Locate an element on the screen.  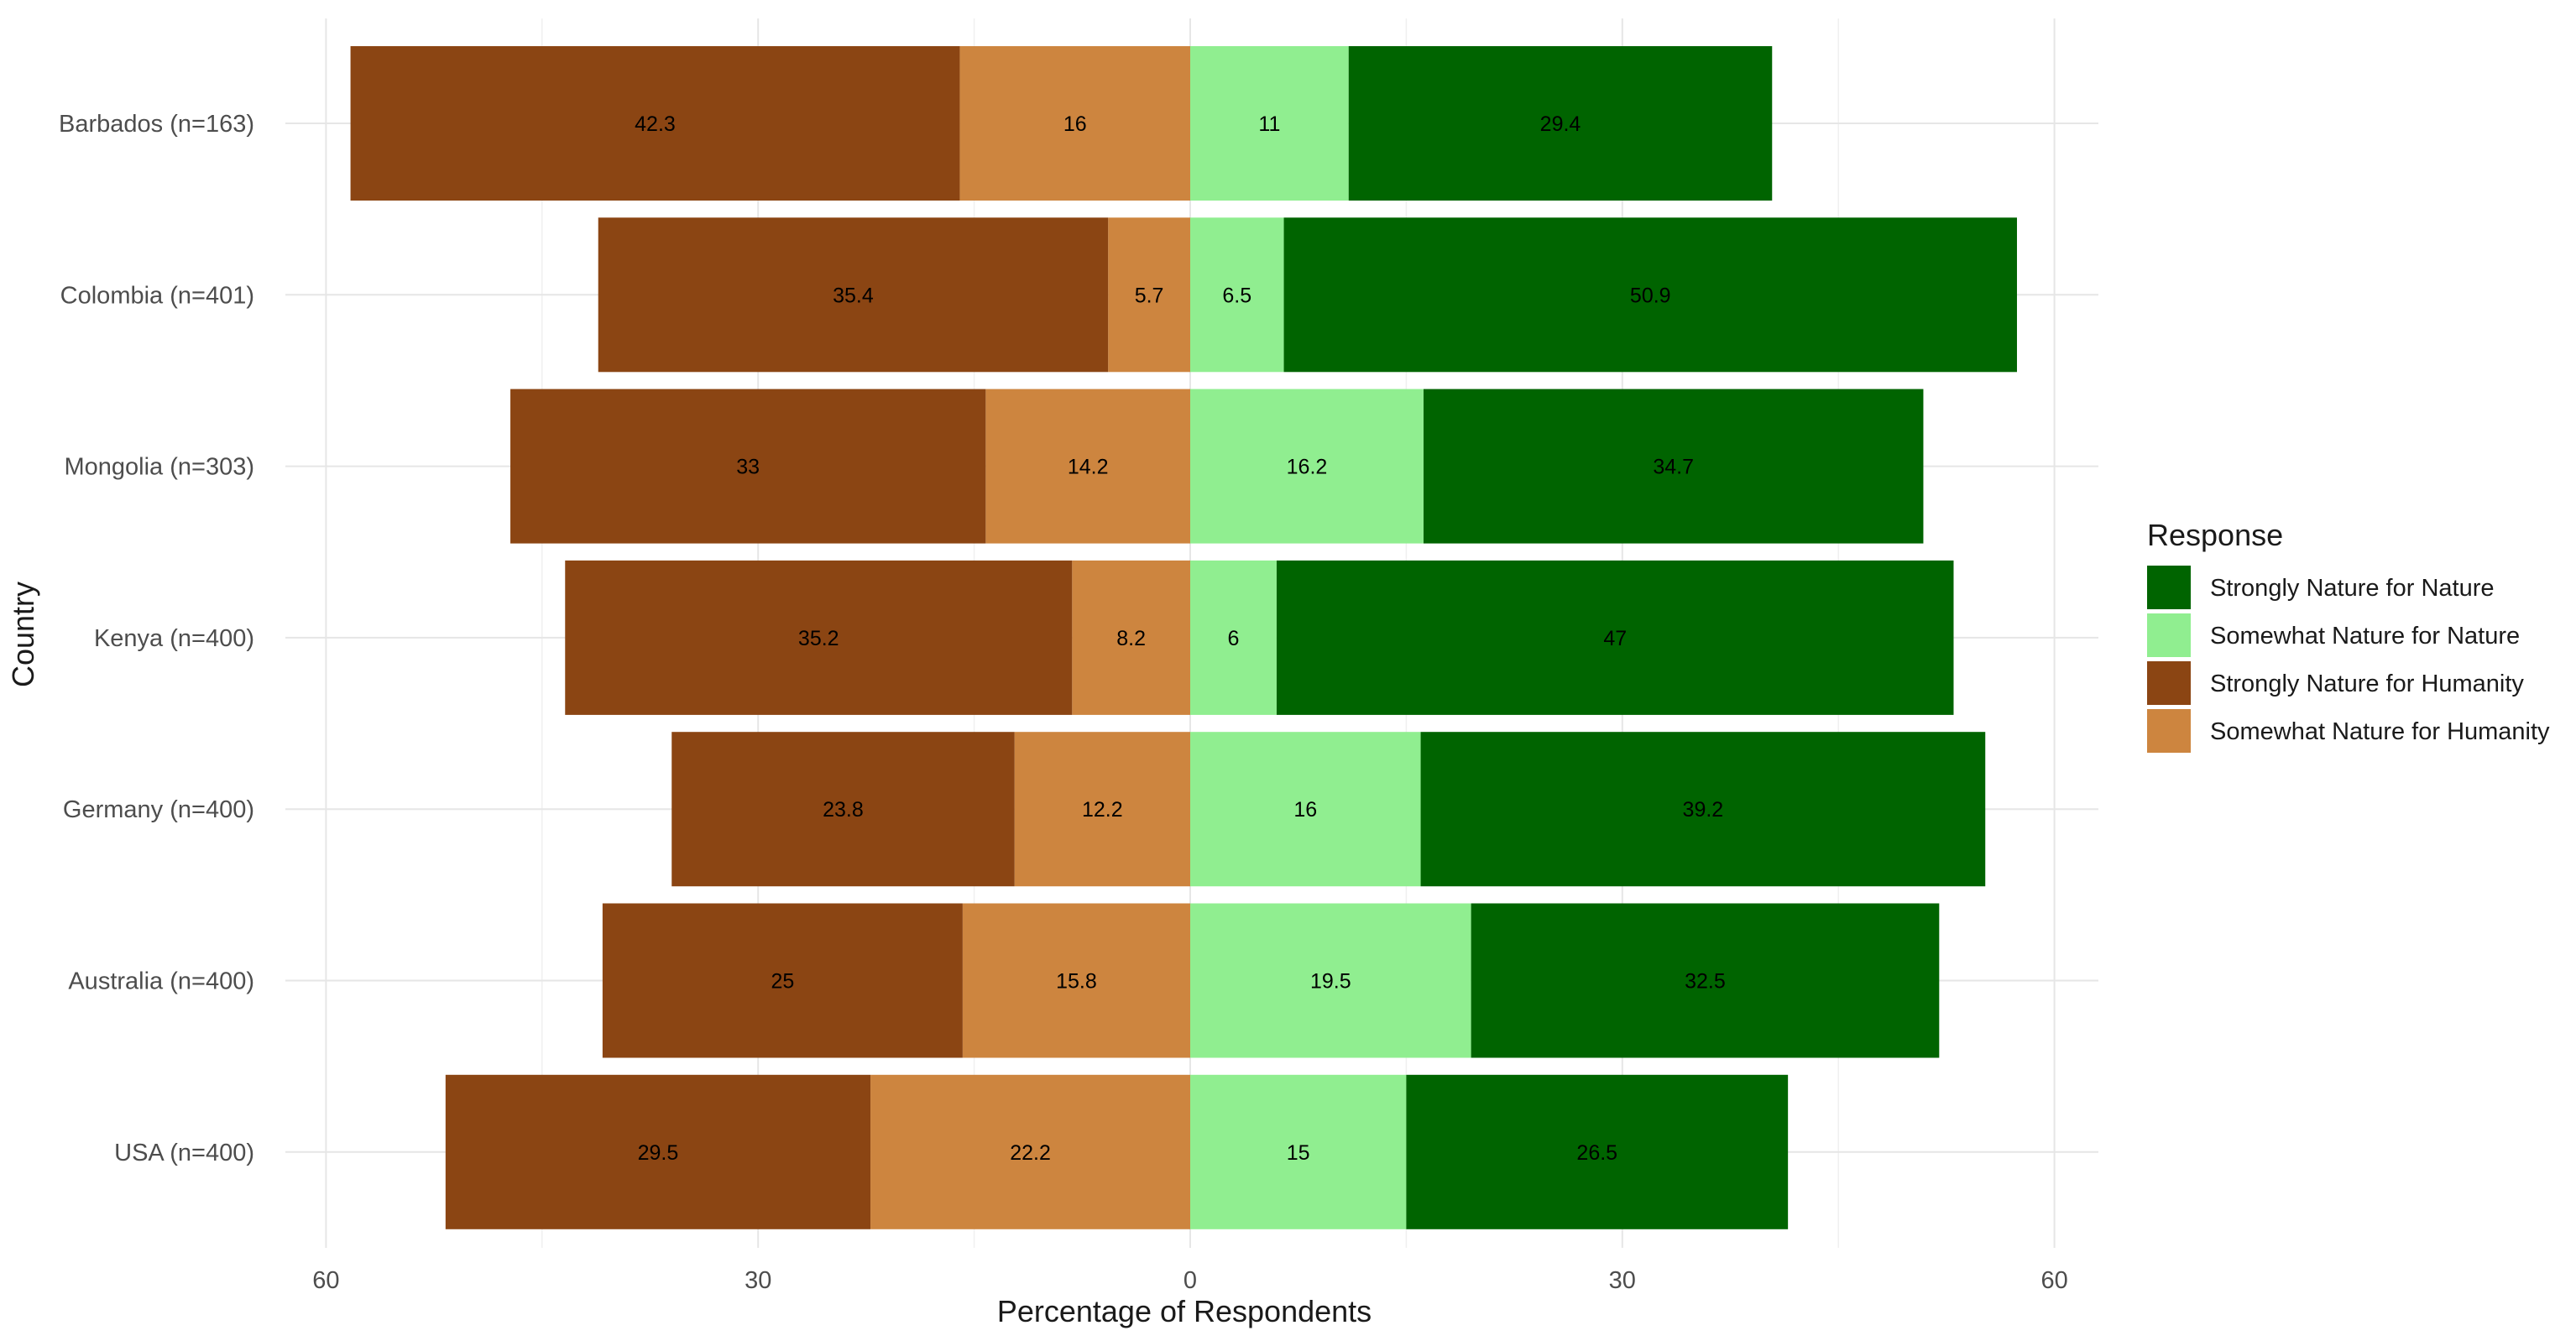
data-label: 19.5 is located at coordinates (1330, 982).